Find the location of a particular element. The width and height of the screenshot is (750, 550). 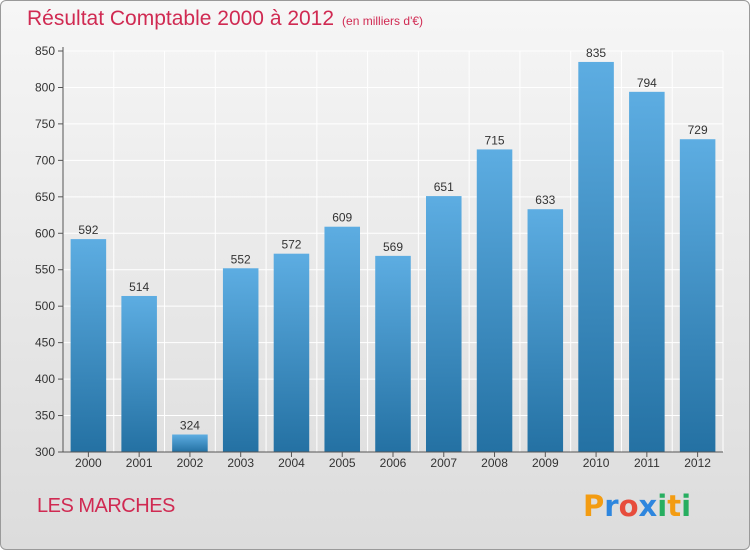

x-tick-label: 2005 is located at coordinates (342, 463).